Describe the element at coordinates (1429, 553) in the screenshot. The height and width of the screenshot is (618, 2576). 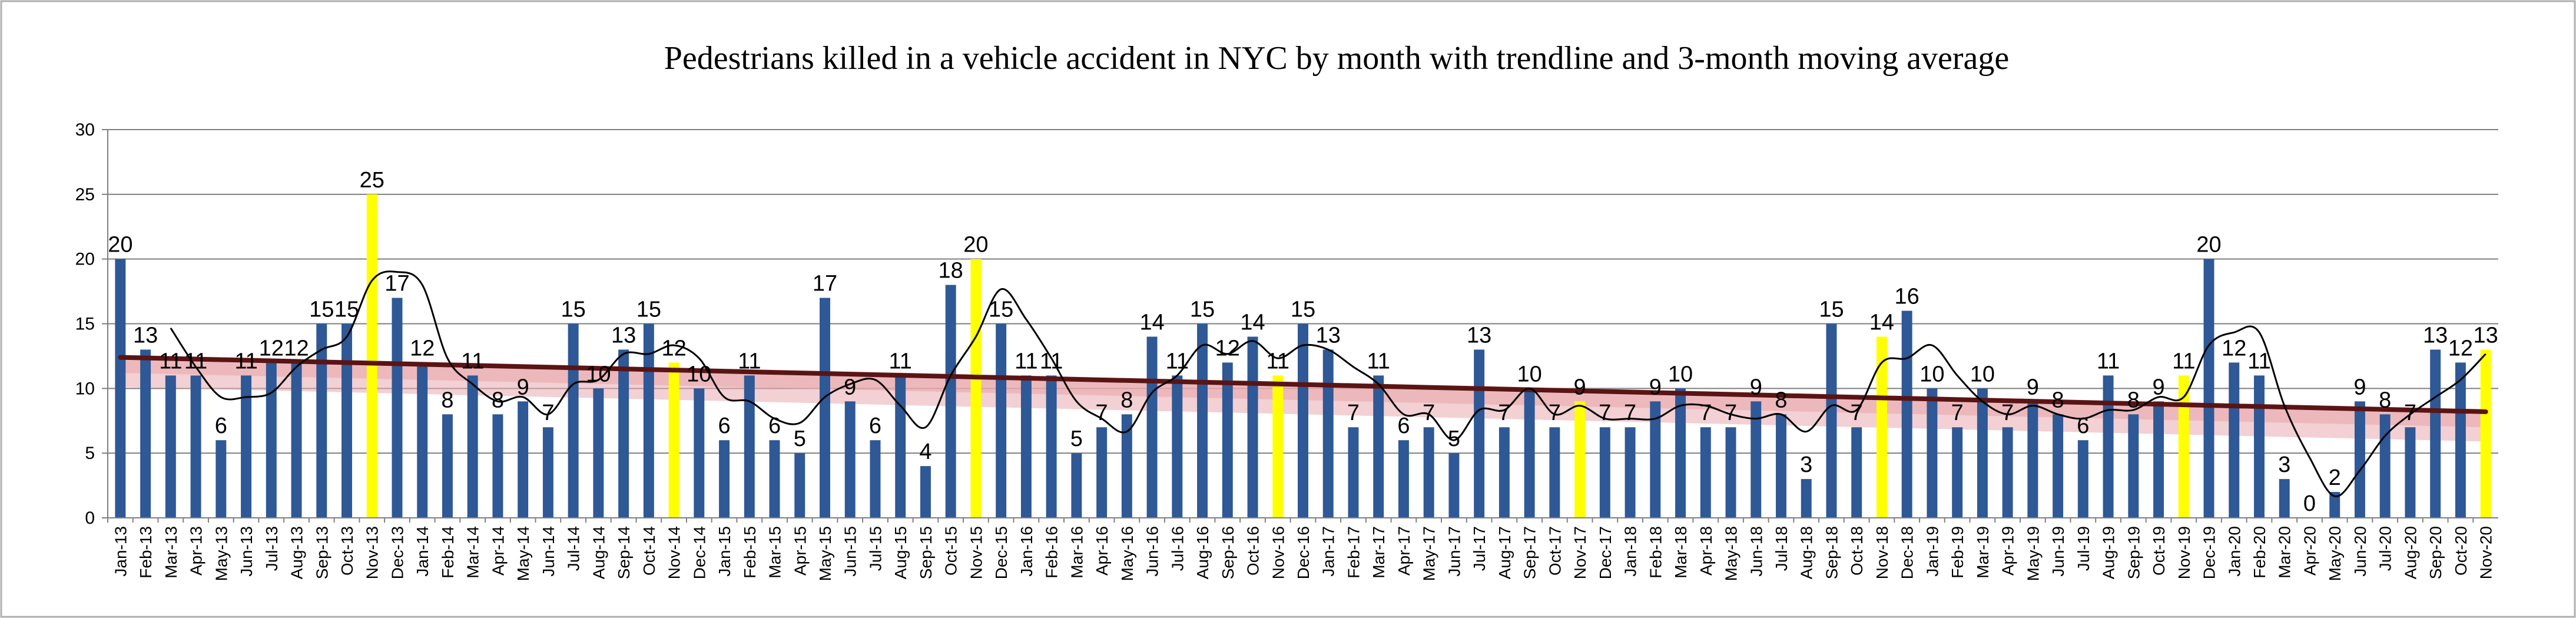
I see `x-tick-label: May-17` at that location.